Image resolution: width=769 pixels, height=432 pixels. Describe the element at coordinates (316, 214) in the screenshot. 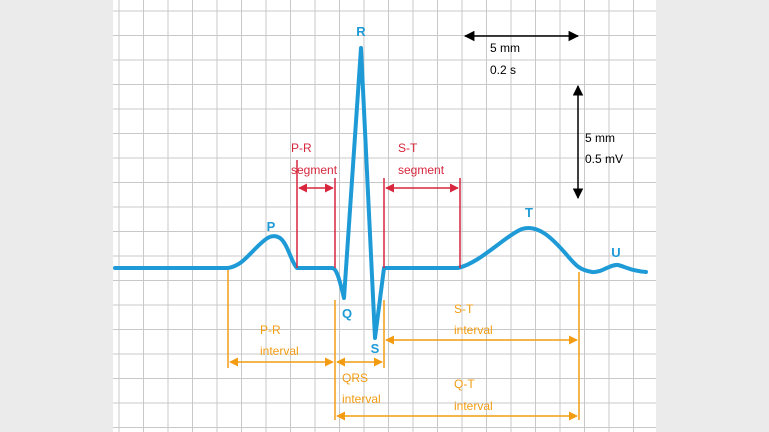

I see `pr-segment-marker` at that location.